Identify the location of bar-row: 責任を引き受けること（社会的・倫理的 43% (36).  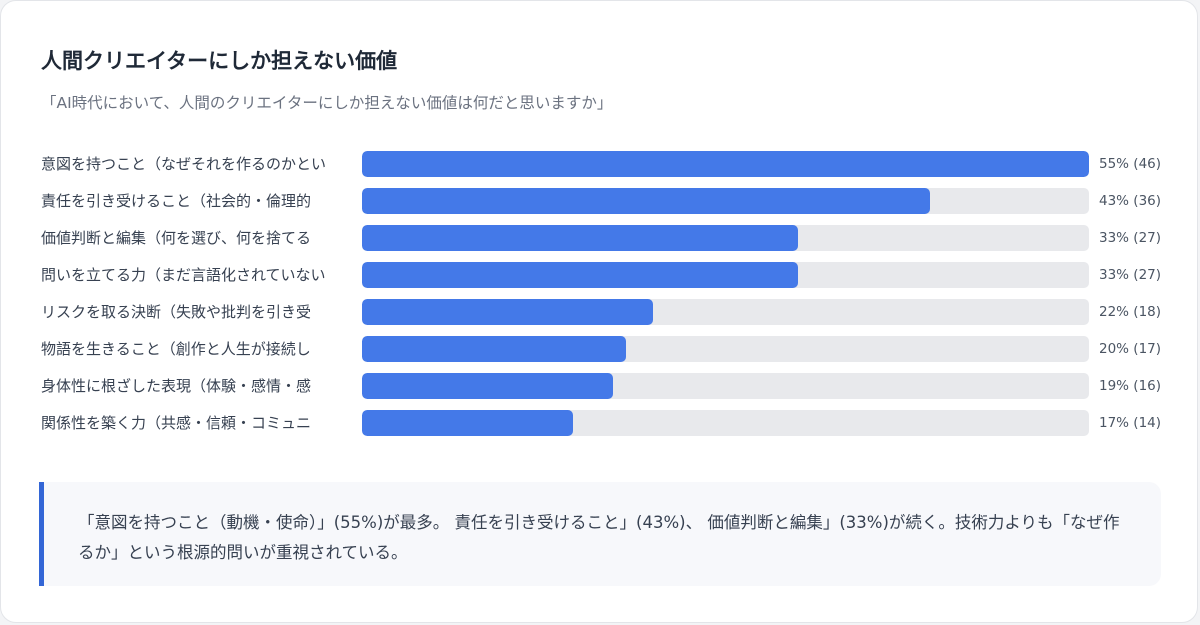
(599, 201).